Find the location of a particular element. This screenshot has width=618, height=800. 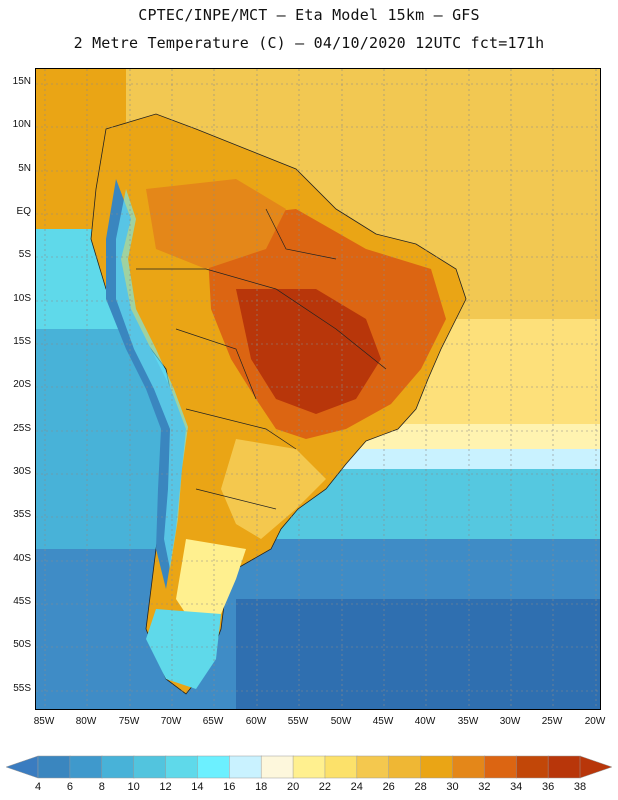

lon-label-65w: 65W is located at coordinates (213, 721).